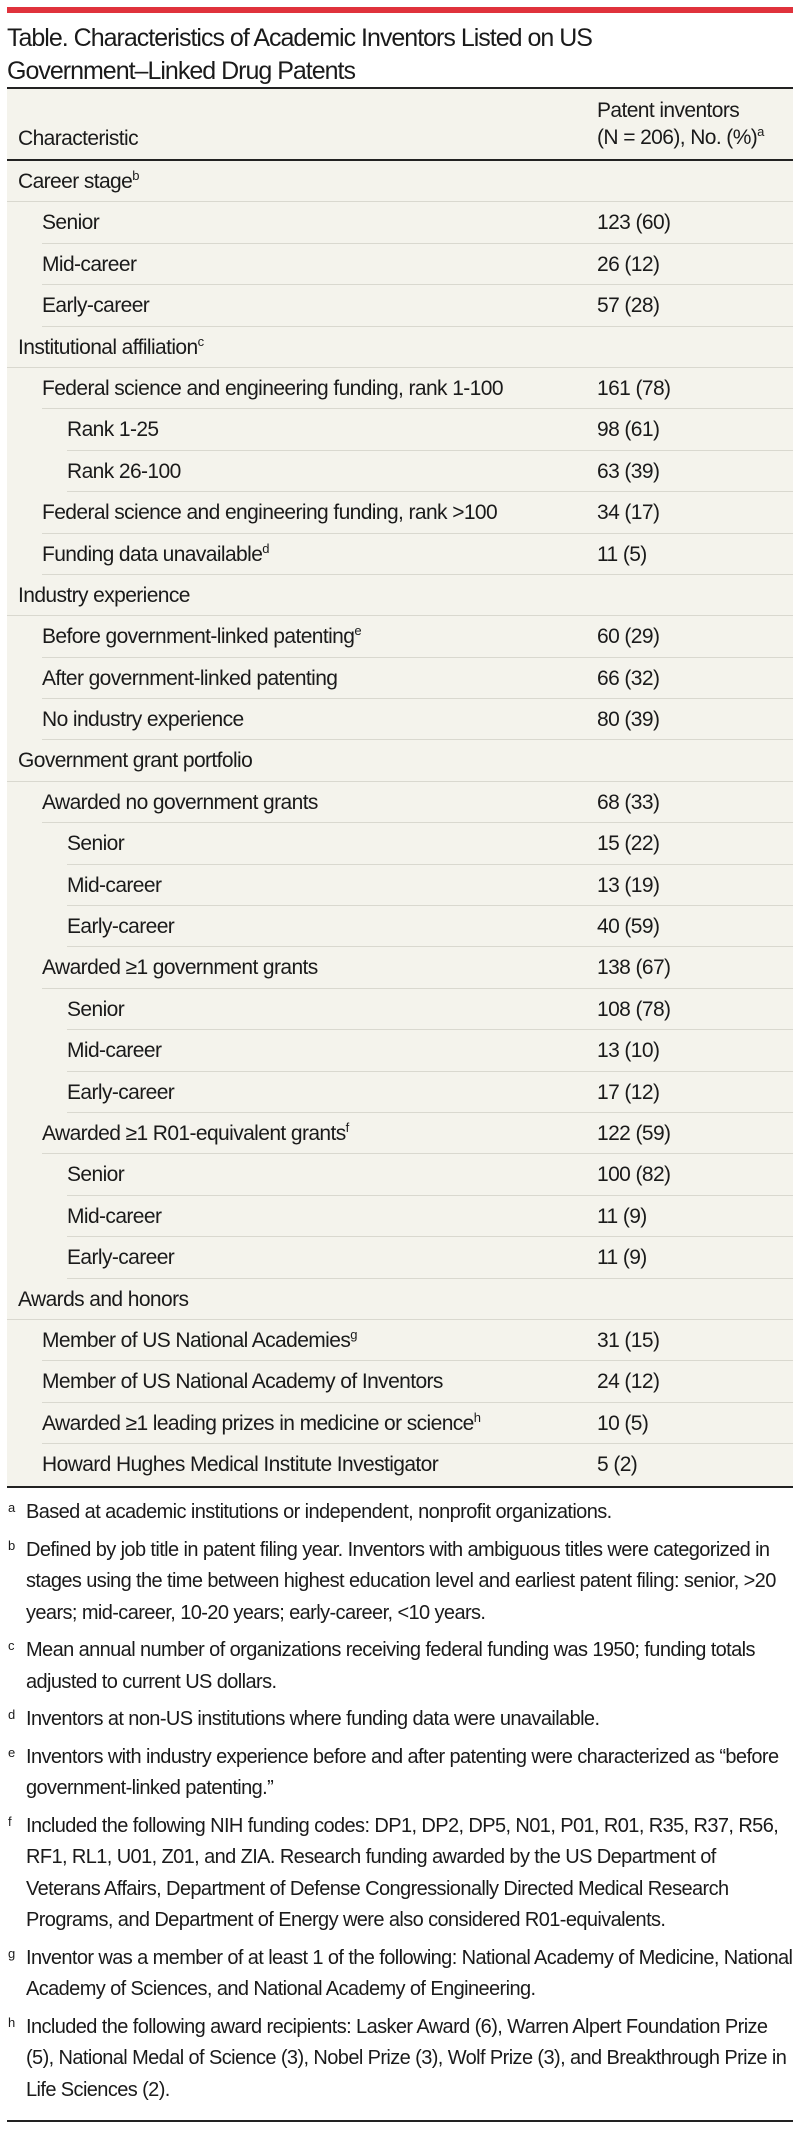  What do you see at coordinates (628, 1092) in the screenshot?
I see `row-value: 17 (12)` at bounding box center [628, 1092].